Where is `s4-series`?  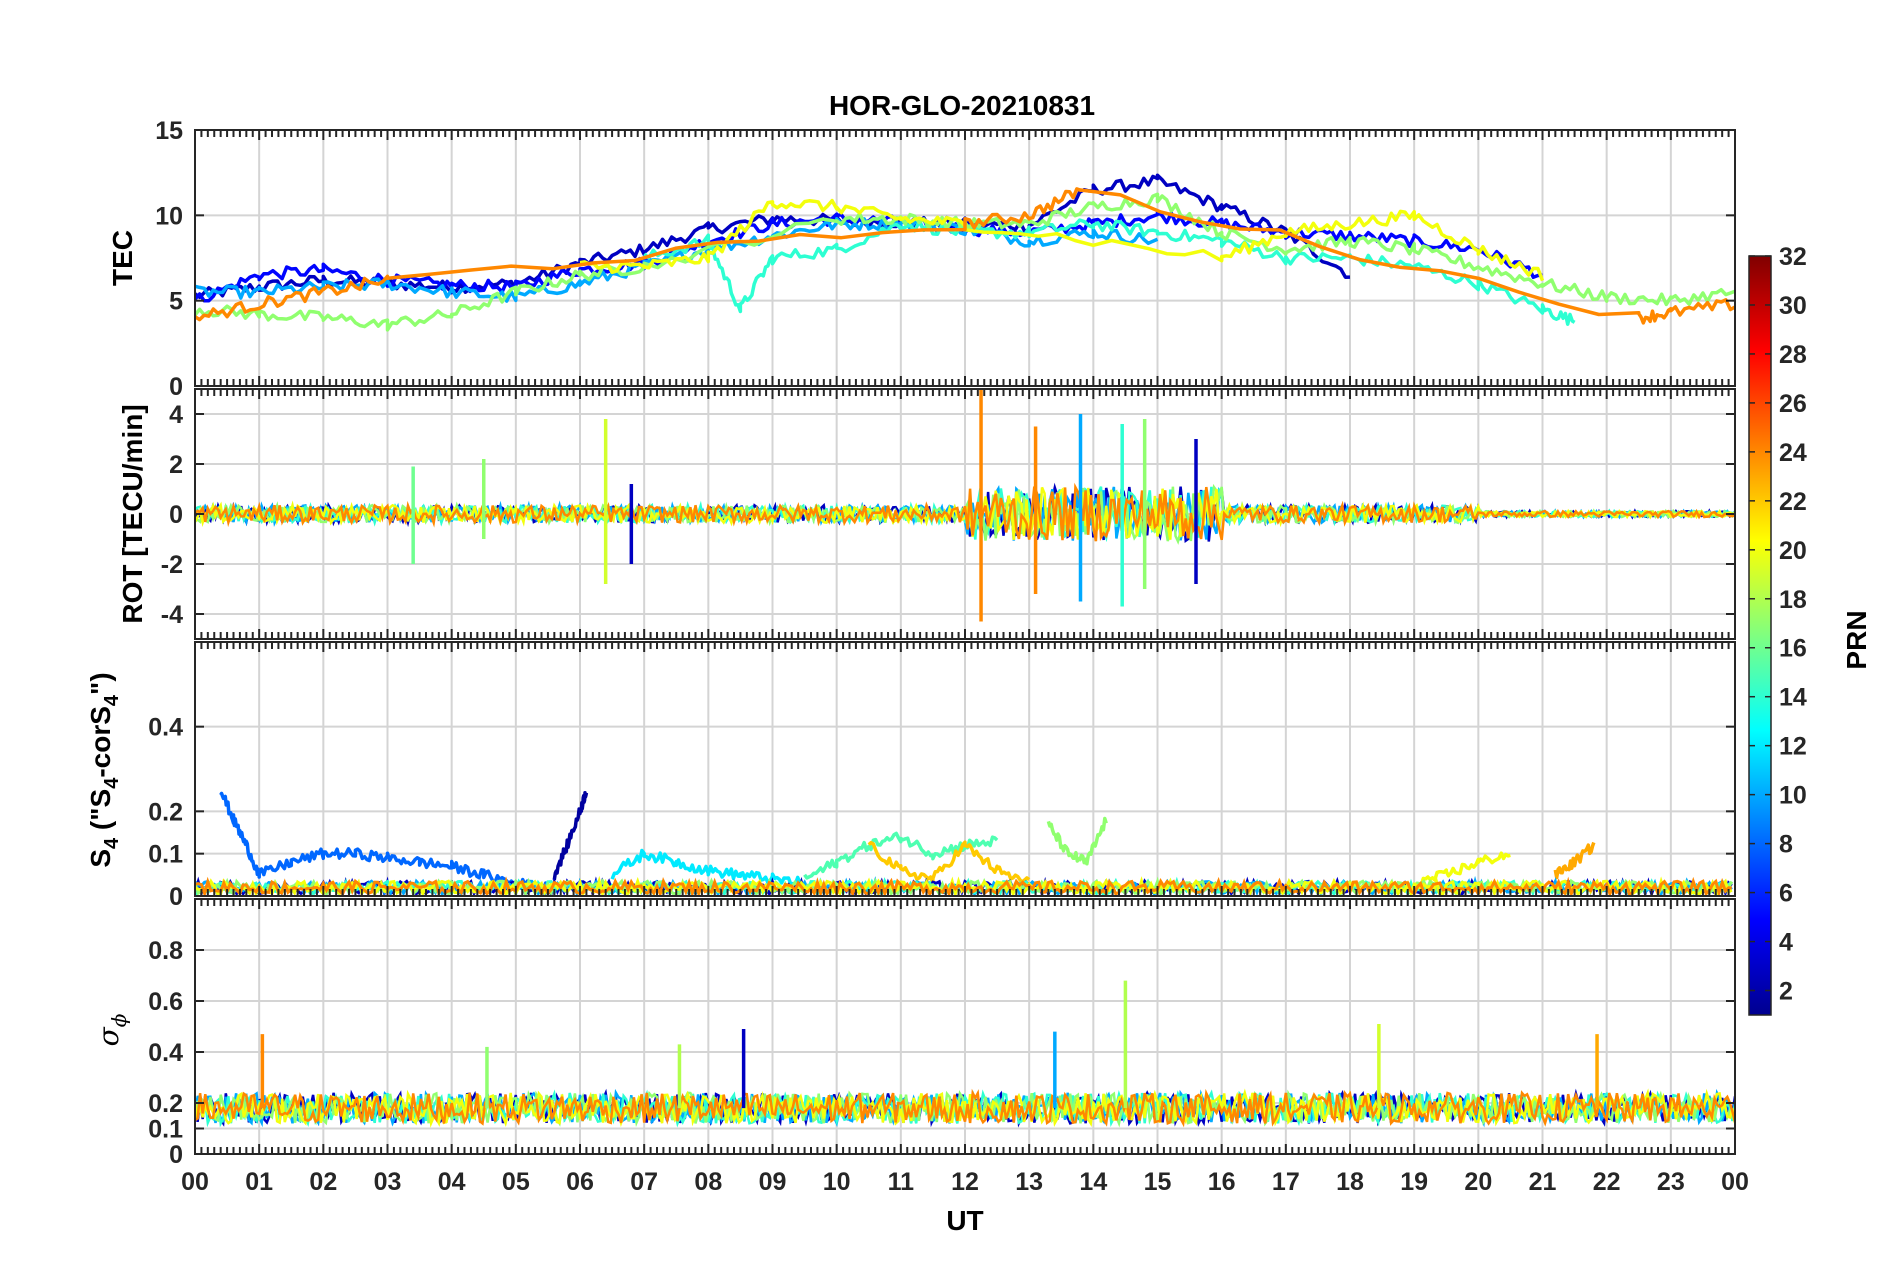
s4-series is located at coordinates (964, 843).